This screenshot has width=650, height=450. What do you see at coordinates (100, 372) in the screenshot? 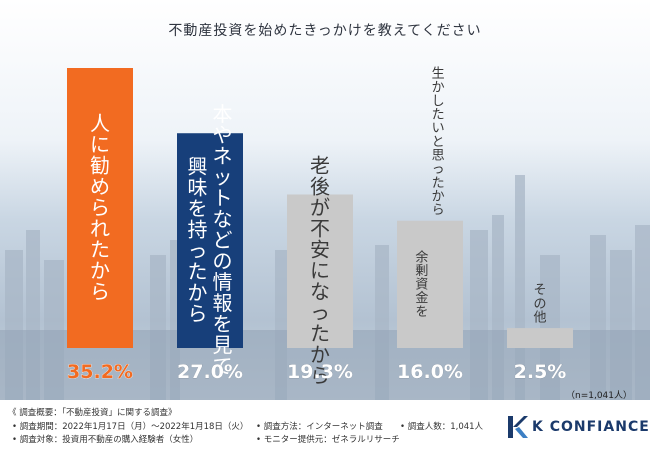
I see `value-label-1: 35.2%` at bounding box center [100, 372].